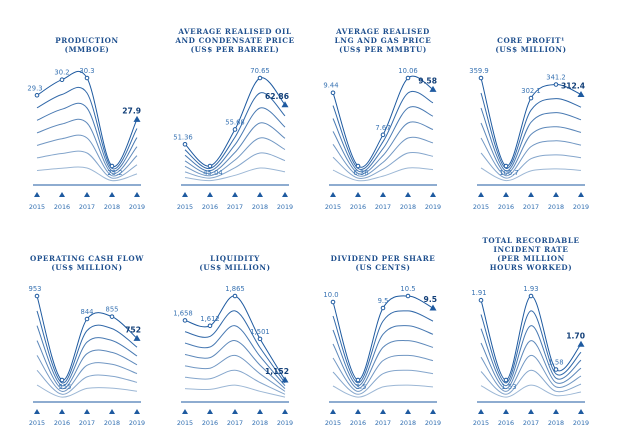 The width and height of the screenshot is (620, 430). What do you see at coordinates (87, 312) in the screenshot?
I see `data-label: 844` at bounding box center [87, 312].